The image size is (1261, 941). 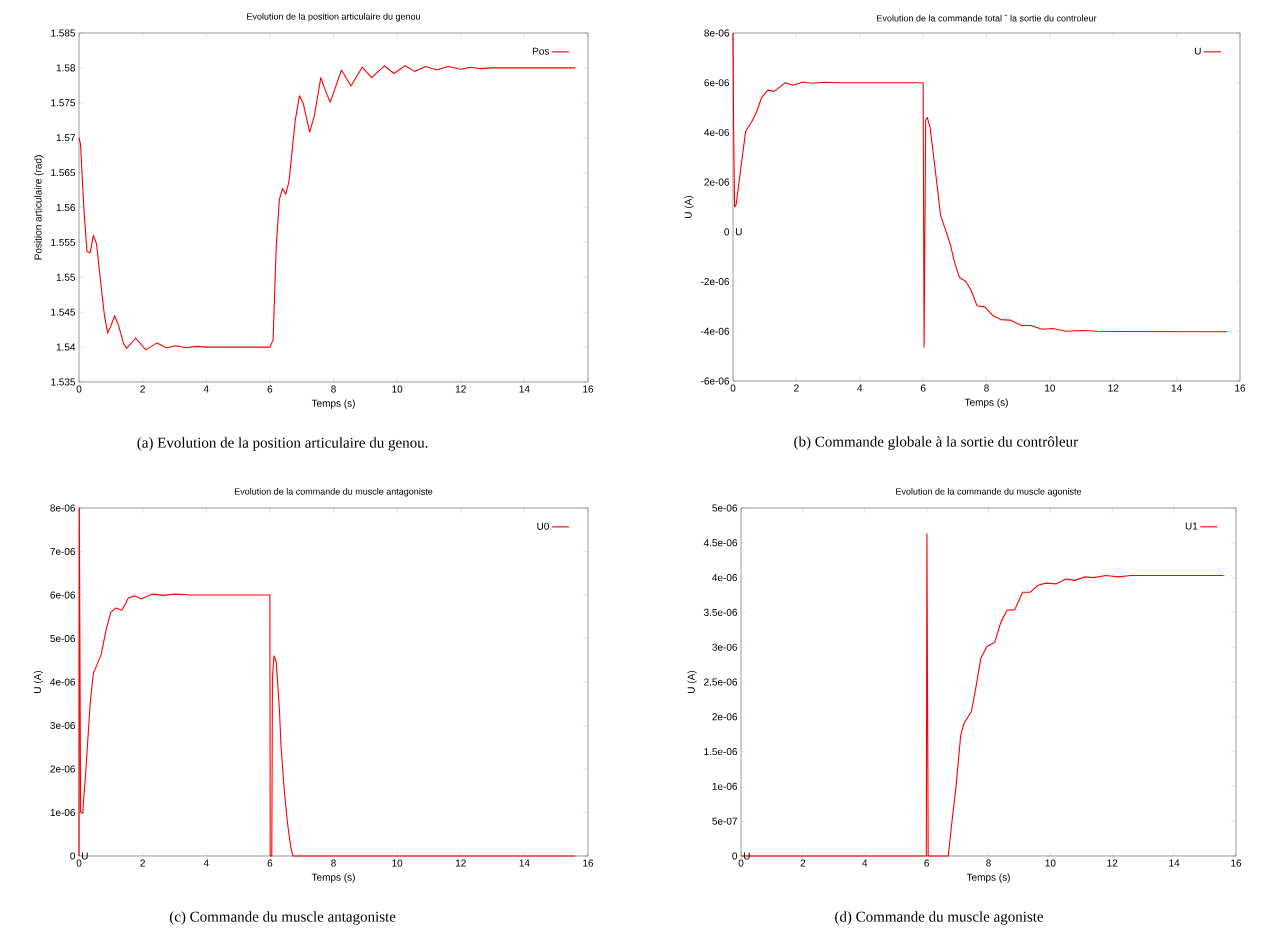 I want to click on y-tick-label: 1.585, so click(x=63, y=33).